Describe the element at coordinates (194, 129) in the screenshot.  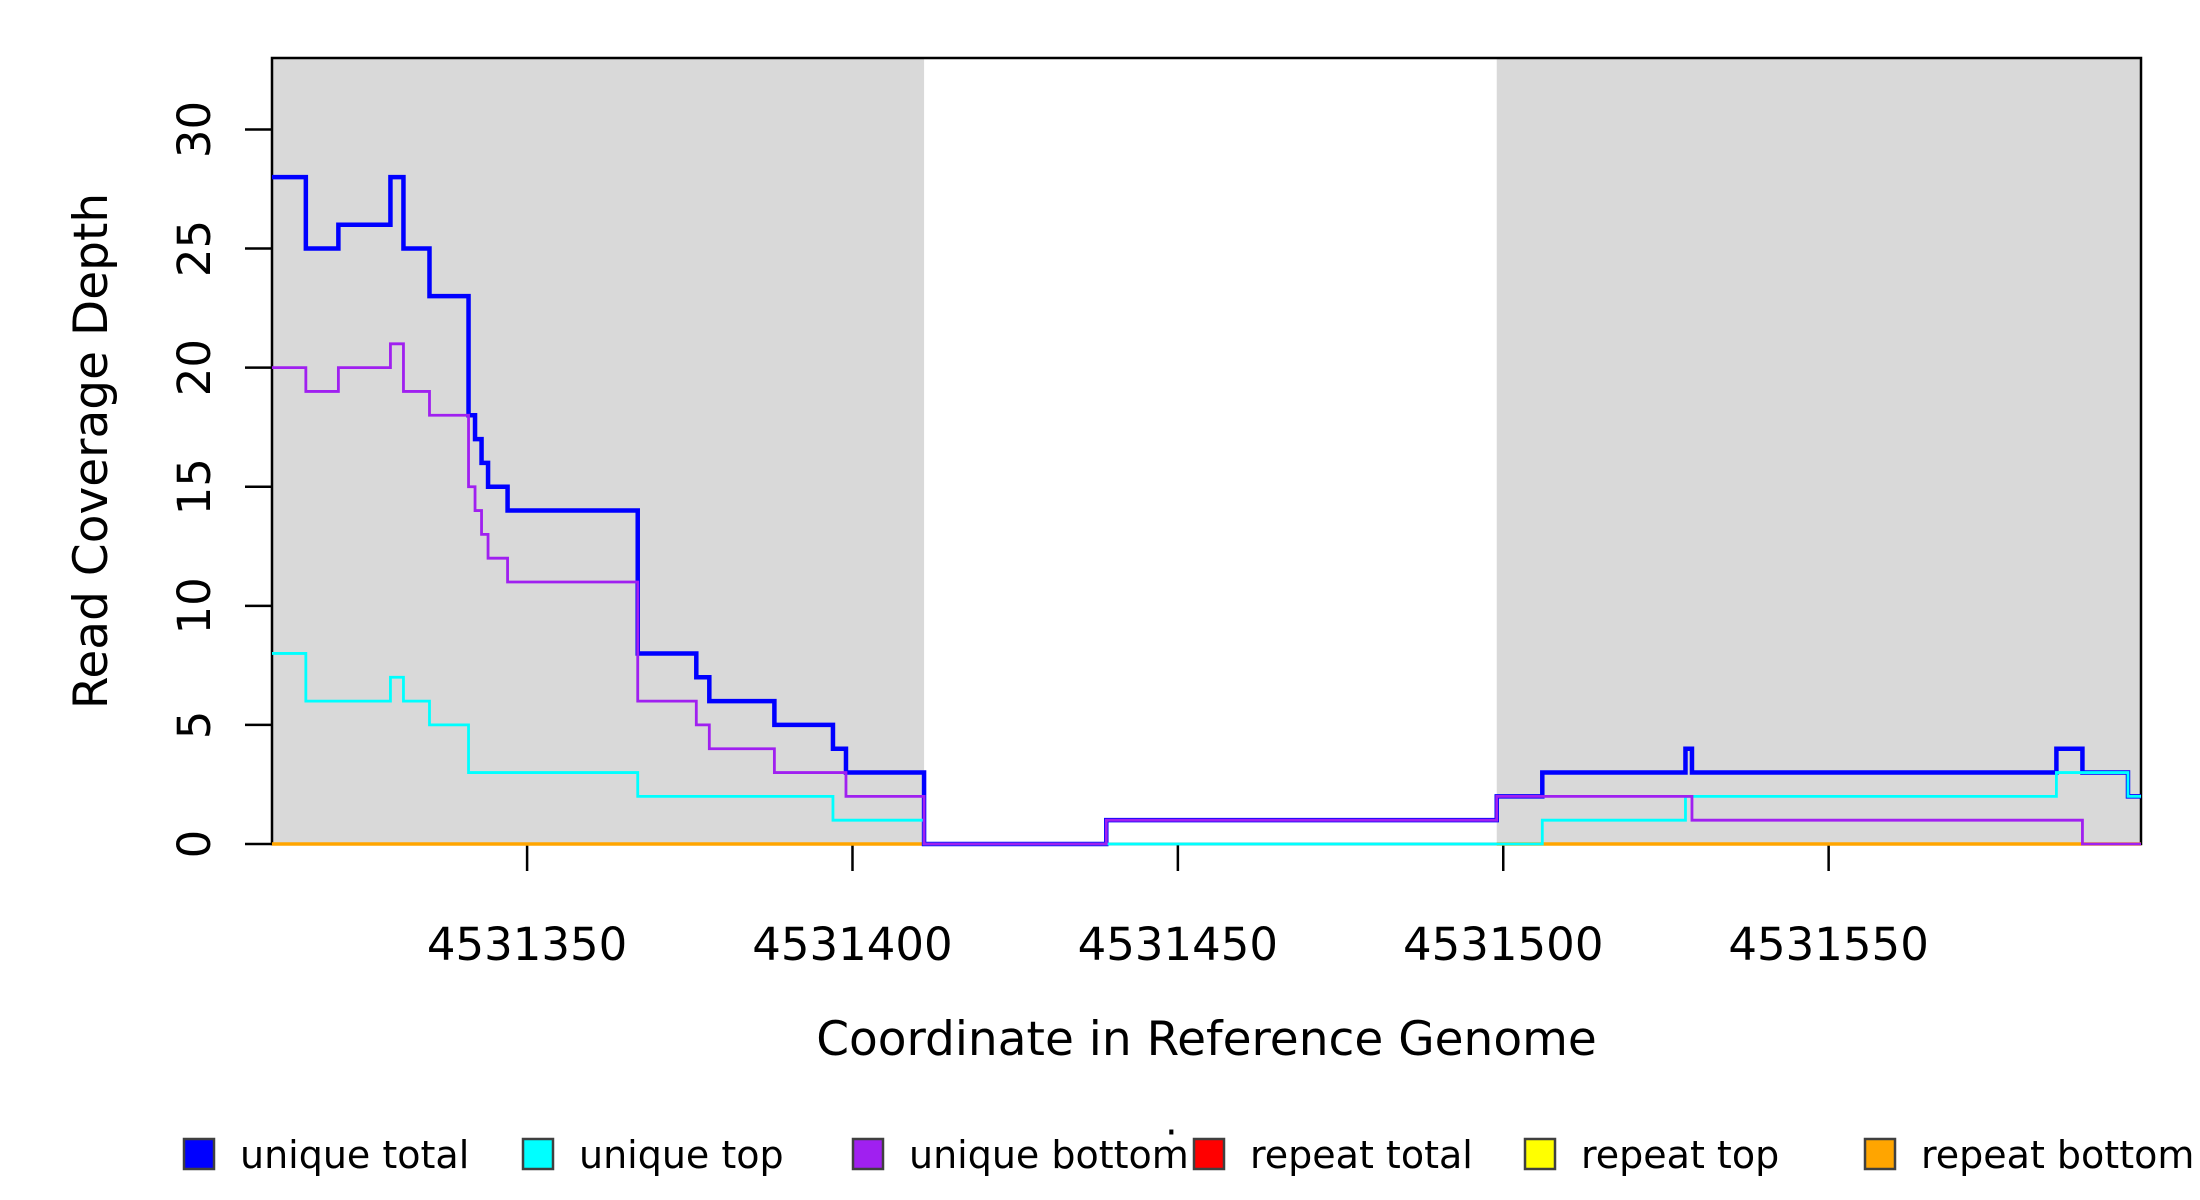
I see `y-tick-label: 30` at that location.